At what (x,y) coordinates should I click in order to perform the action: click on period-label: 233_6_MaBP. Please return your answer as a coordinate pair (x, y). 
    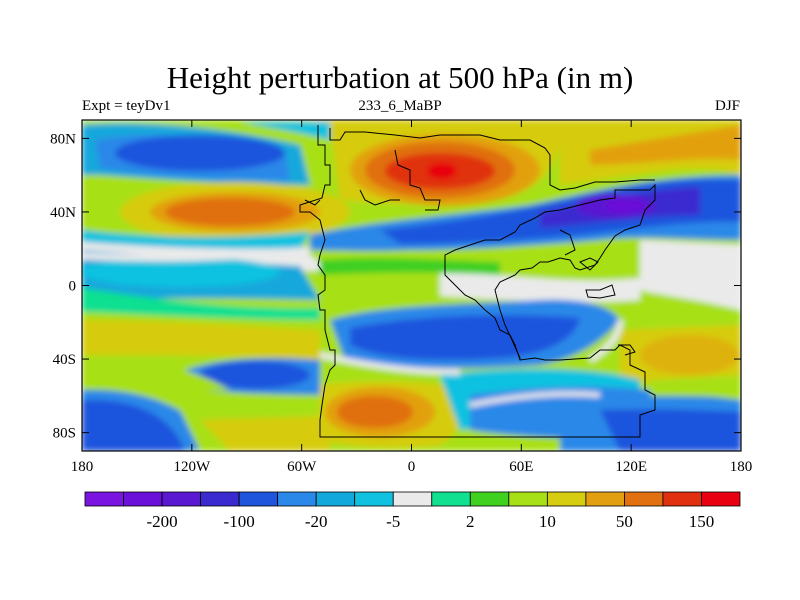
    Looking at the image, I should click on (400, 106).